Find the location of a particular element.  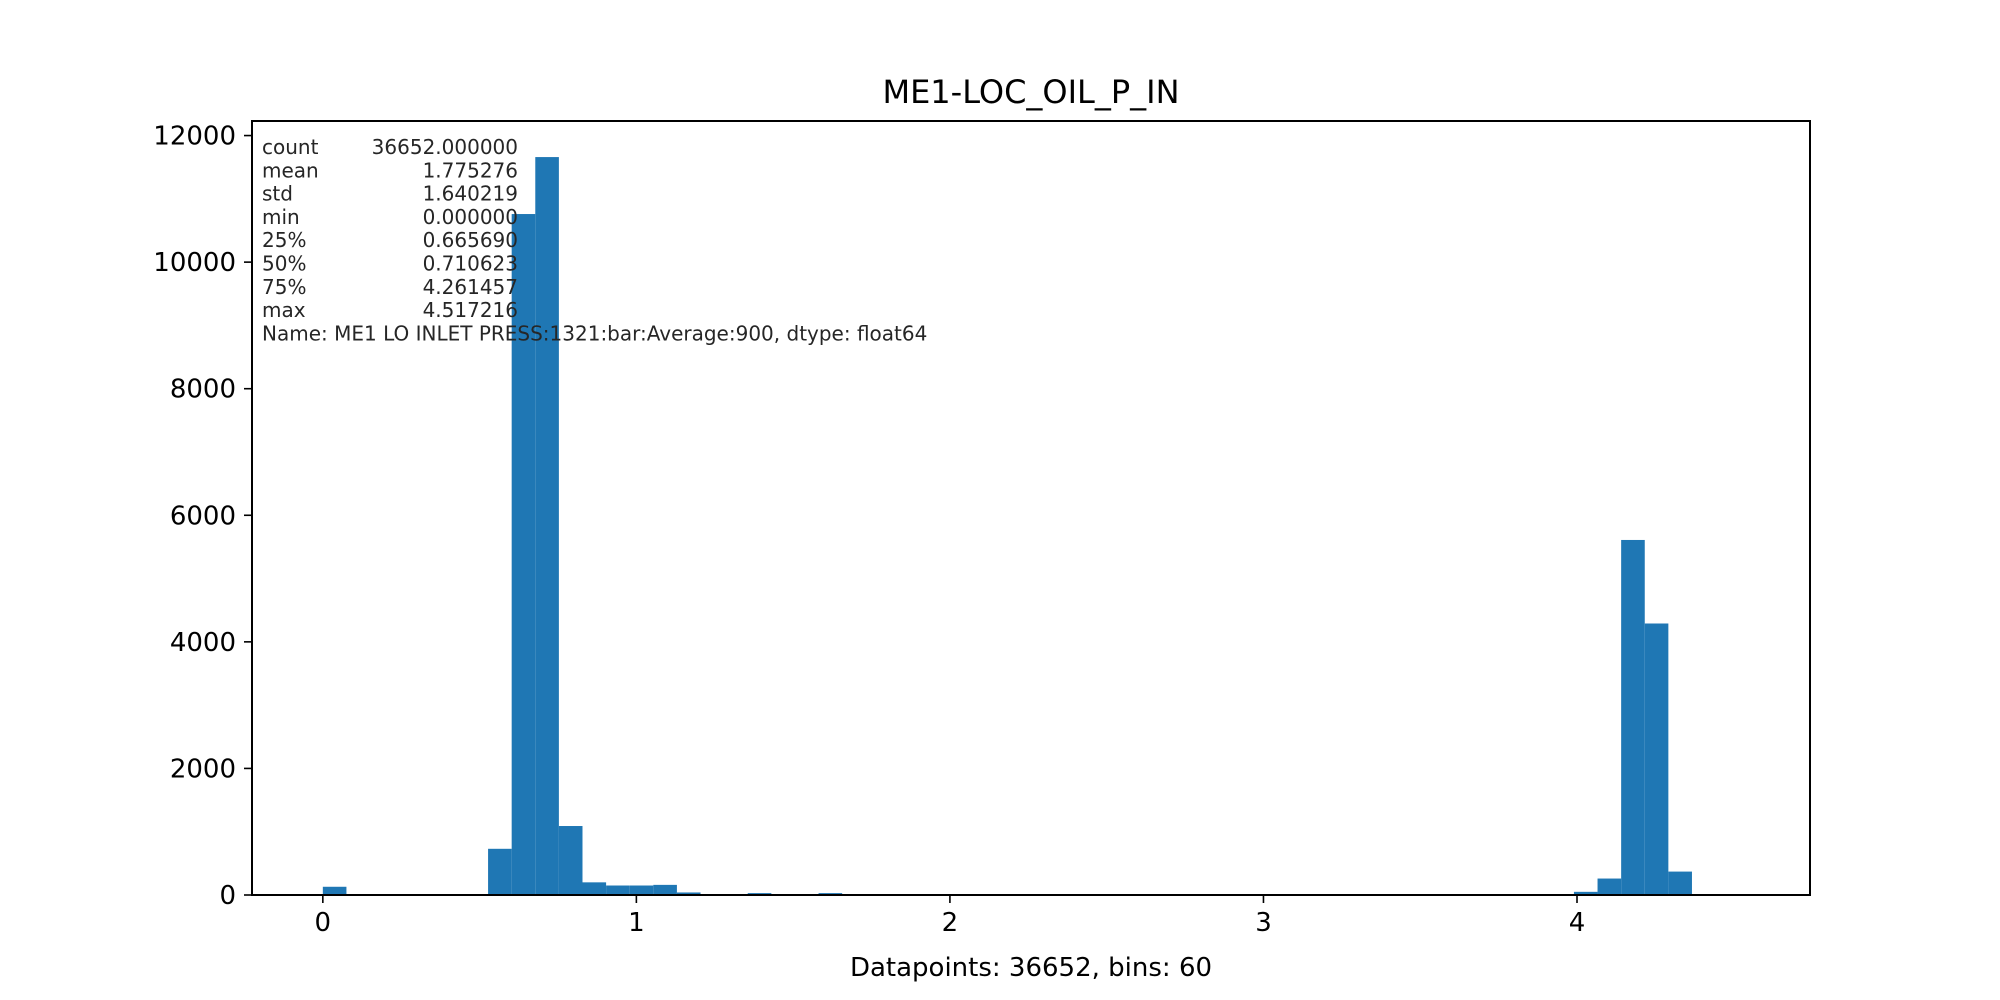

stats-key: 25% is located at coordinates (284, 240).